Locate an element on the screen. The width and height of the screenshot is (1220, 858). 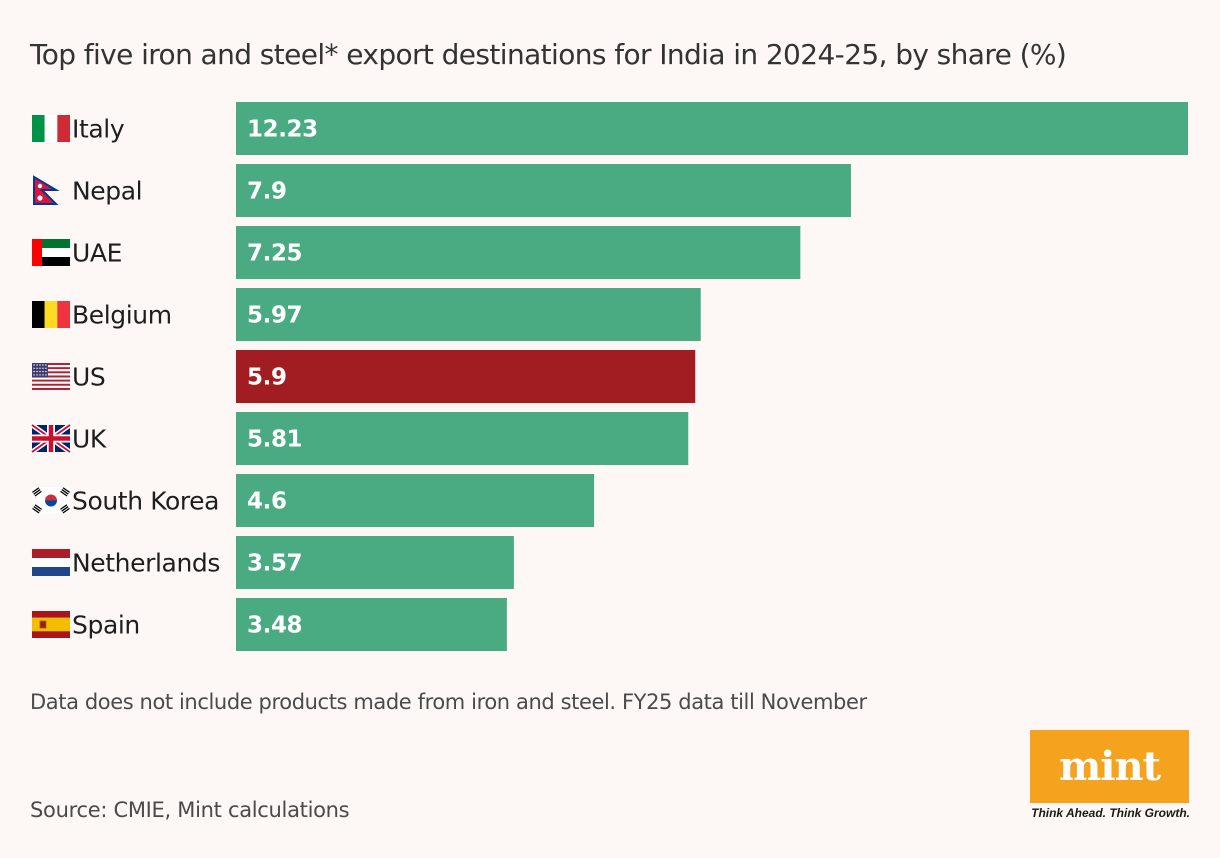
logo-text: mint is located at coordinates (1109, 766).